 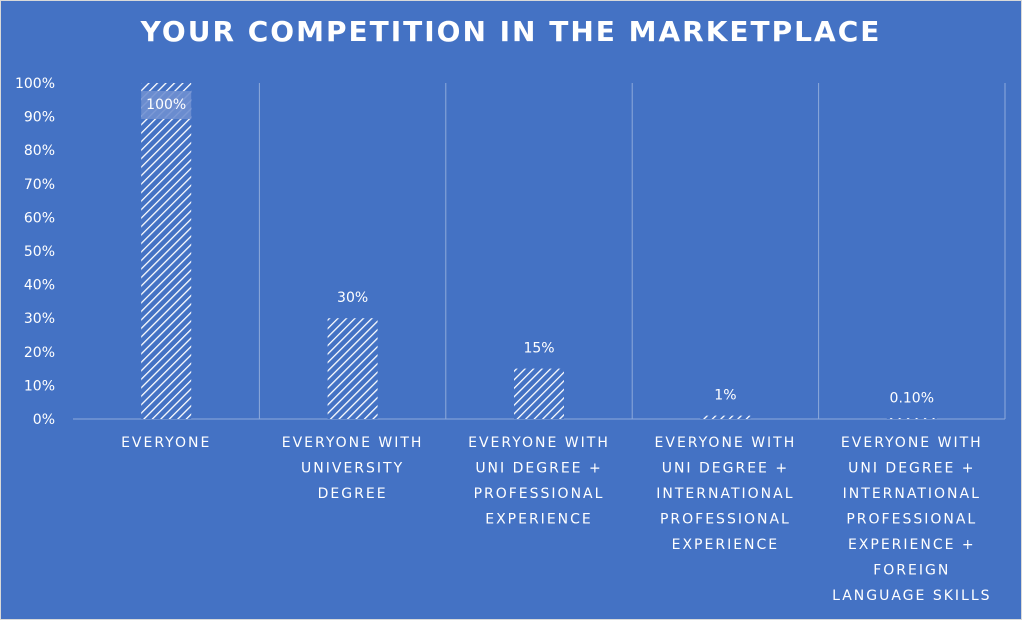 What do you see at coordinates (511, 31) in the screenshot?
I see `chart-title: YOUR COMPETITION IN THE MARKETPLACE` at bounding box center [511, 31].